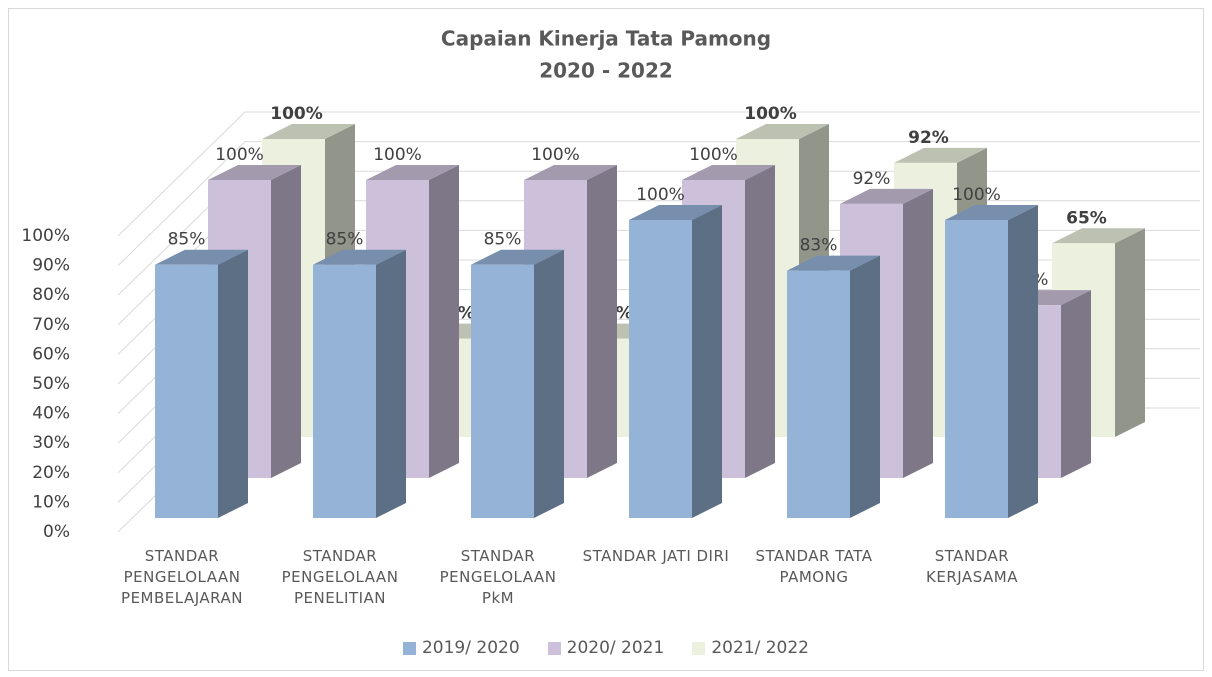 The image size is (1212, 677). I want to click on y-tick-label: 30%, so click(51, 443).